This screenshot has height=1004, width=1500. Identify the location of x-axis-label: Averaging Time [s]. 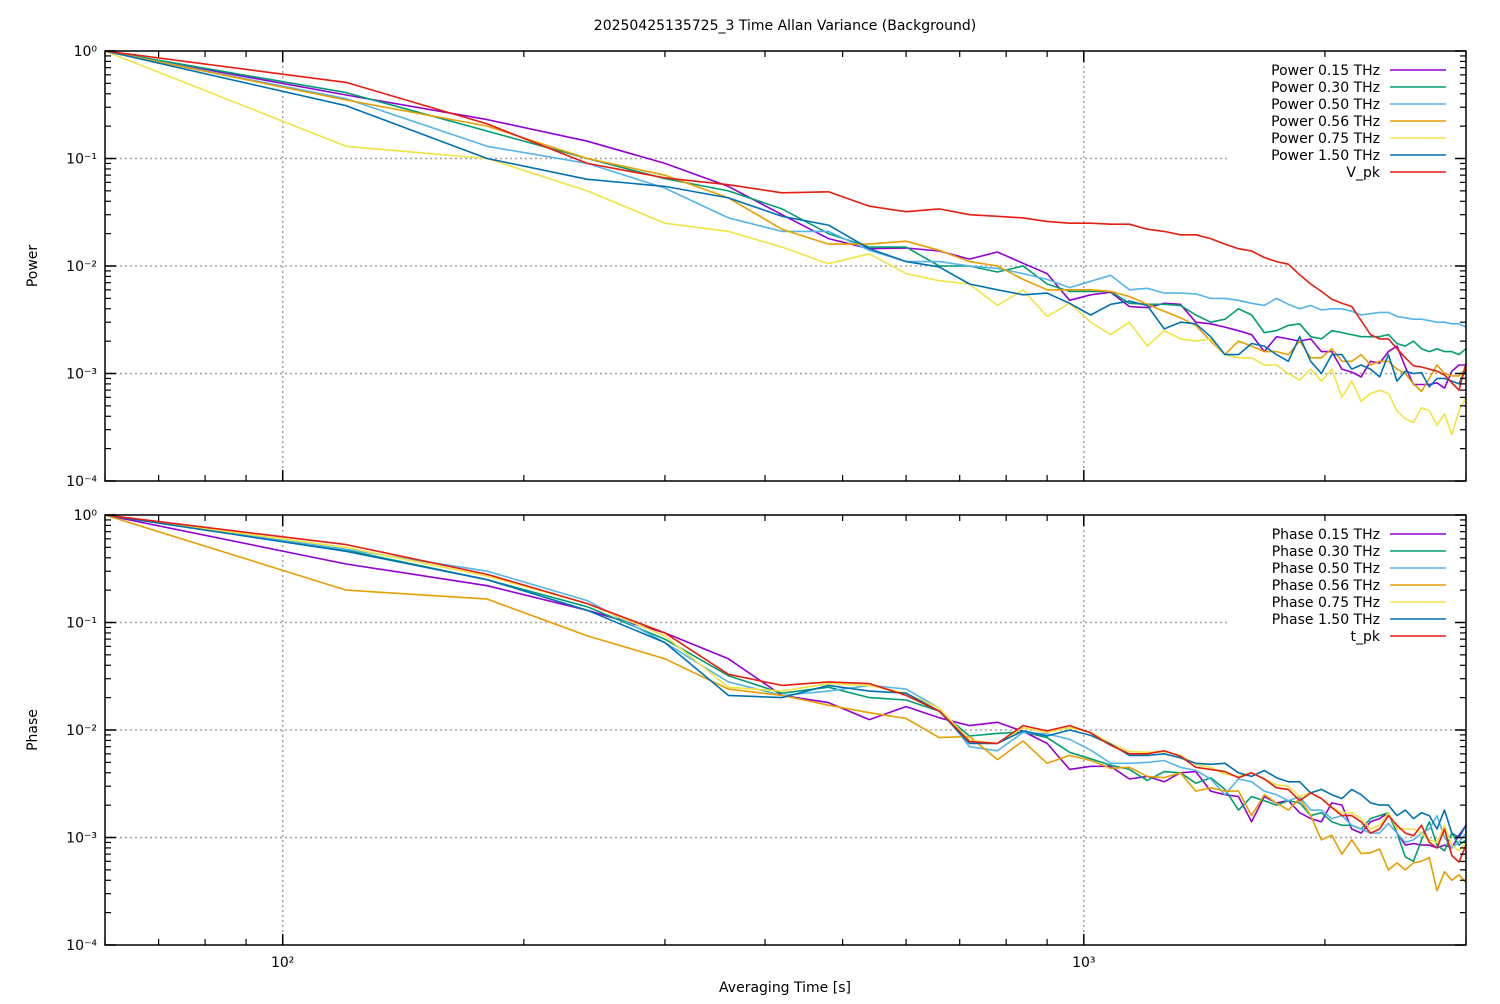
(785, 988).